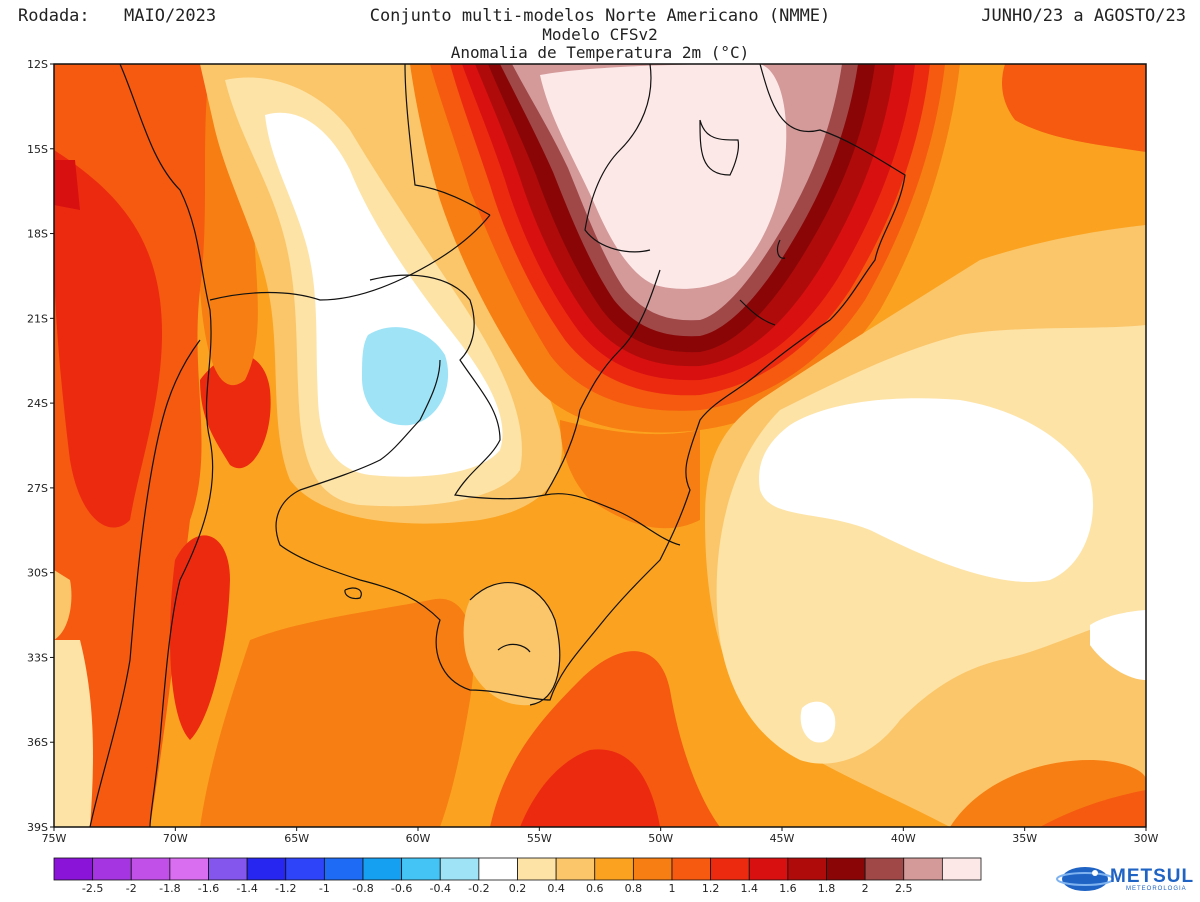  What do you see at coordinates (169, 888) in the screenshot?
I see `legend-label: -1.8` at bounding box center [169, 888].